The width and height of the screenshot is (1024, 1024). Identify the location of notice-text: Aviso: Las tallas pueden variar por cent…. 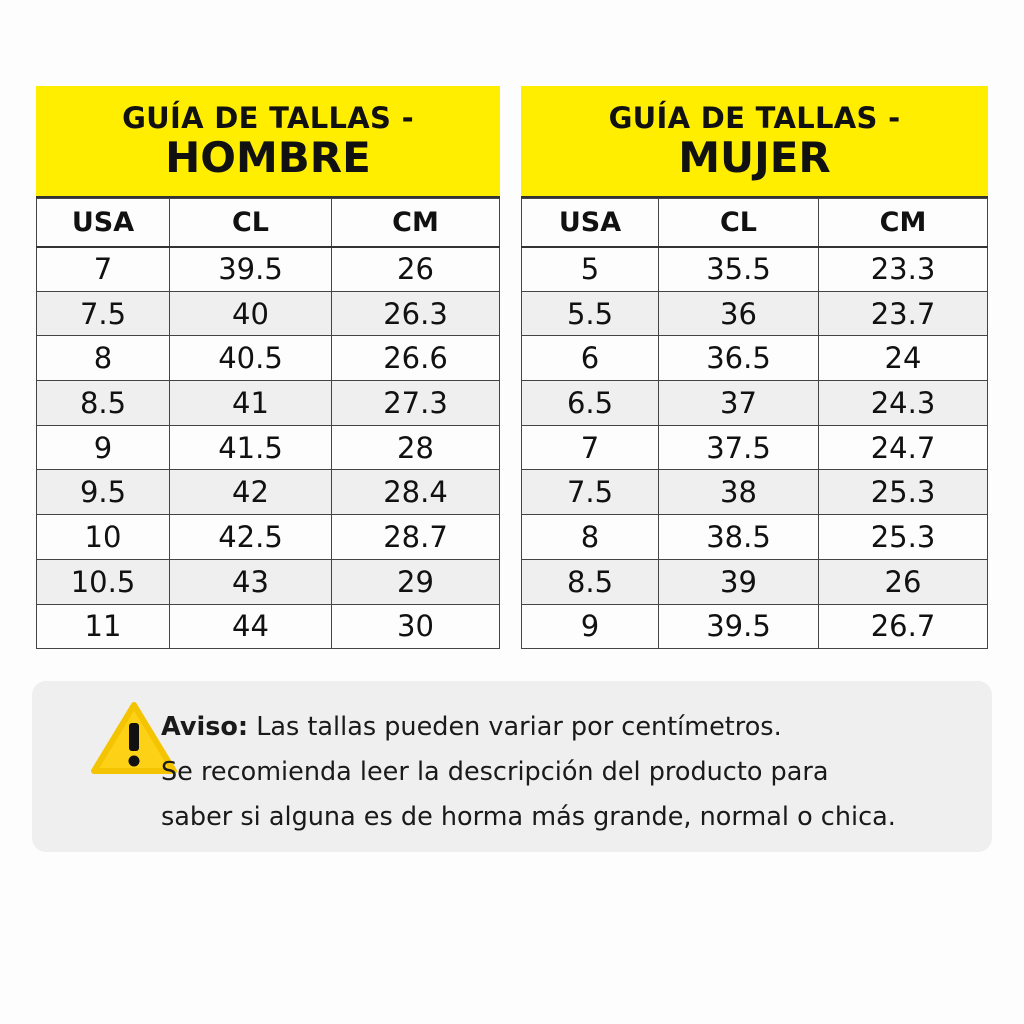
(576, 772).